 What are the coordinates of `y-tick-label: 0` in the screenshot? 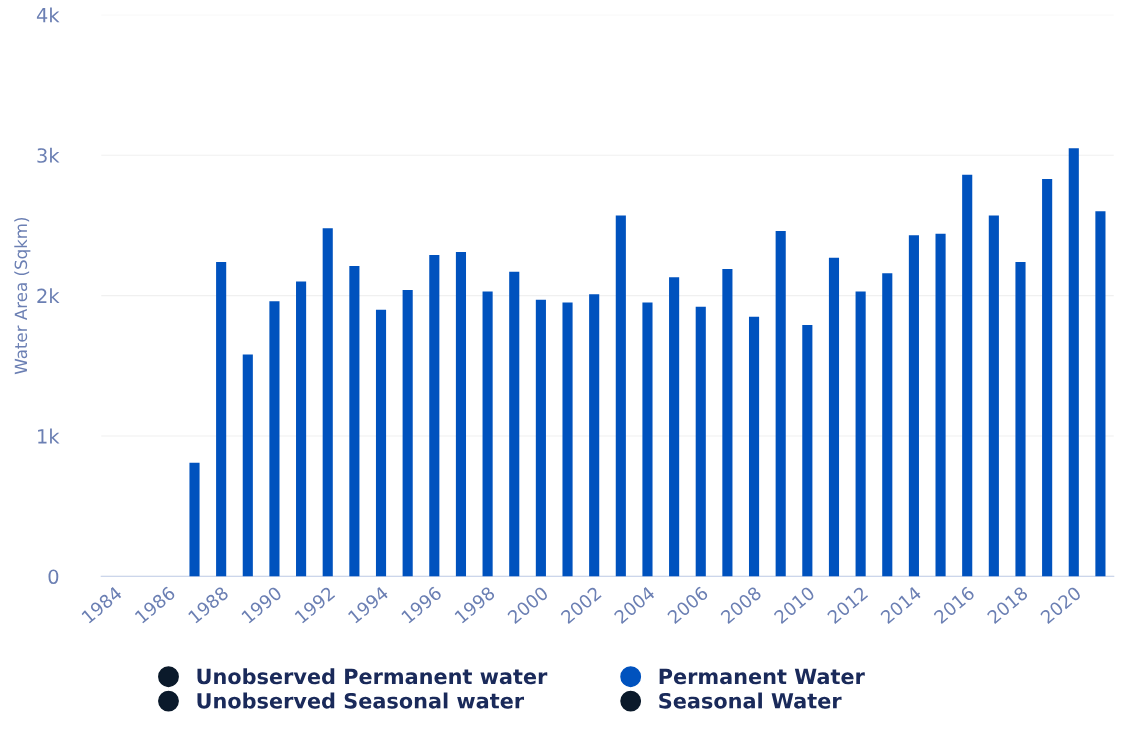 It's located at (53, 577).